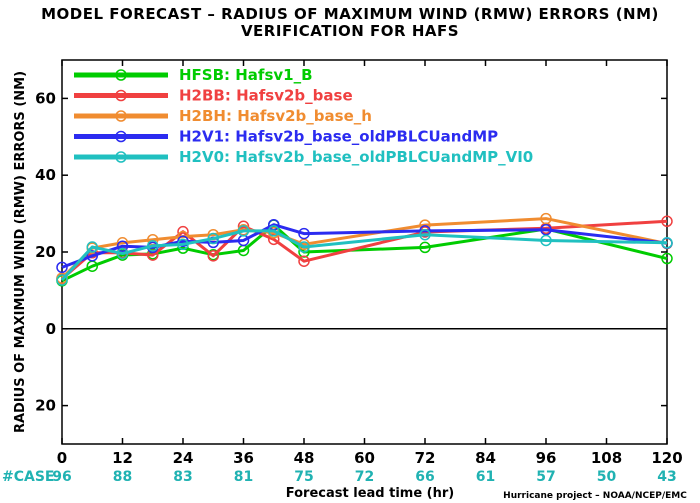  What do you see at coordinates (425, 458) in the screenshot?
I see `x-tick-label: 72` at bounding box center [425, 458].